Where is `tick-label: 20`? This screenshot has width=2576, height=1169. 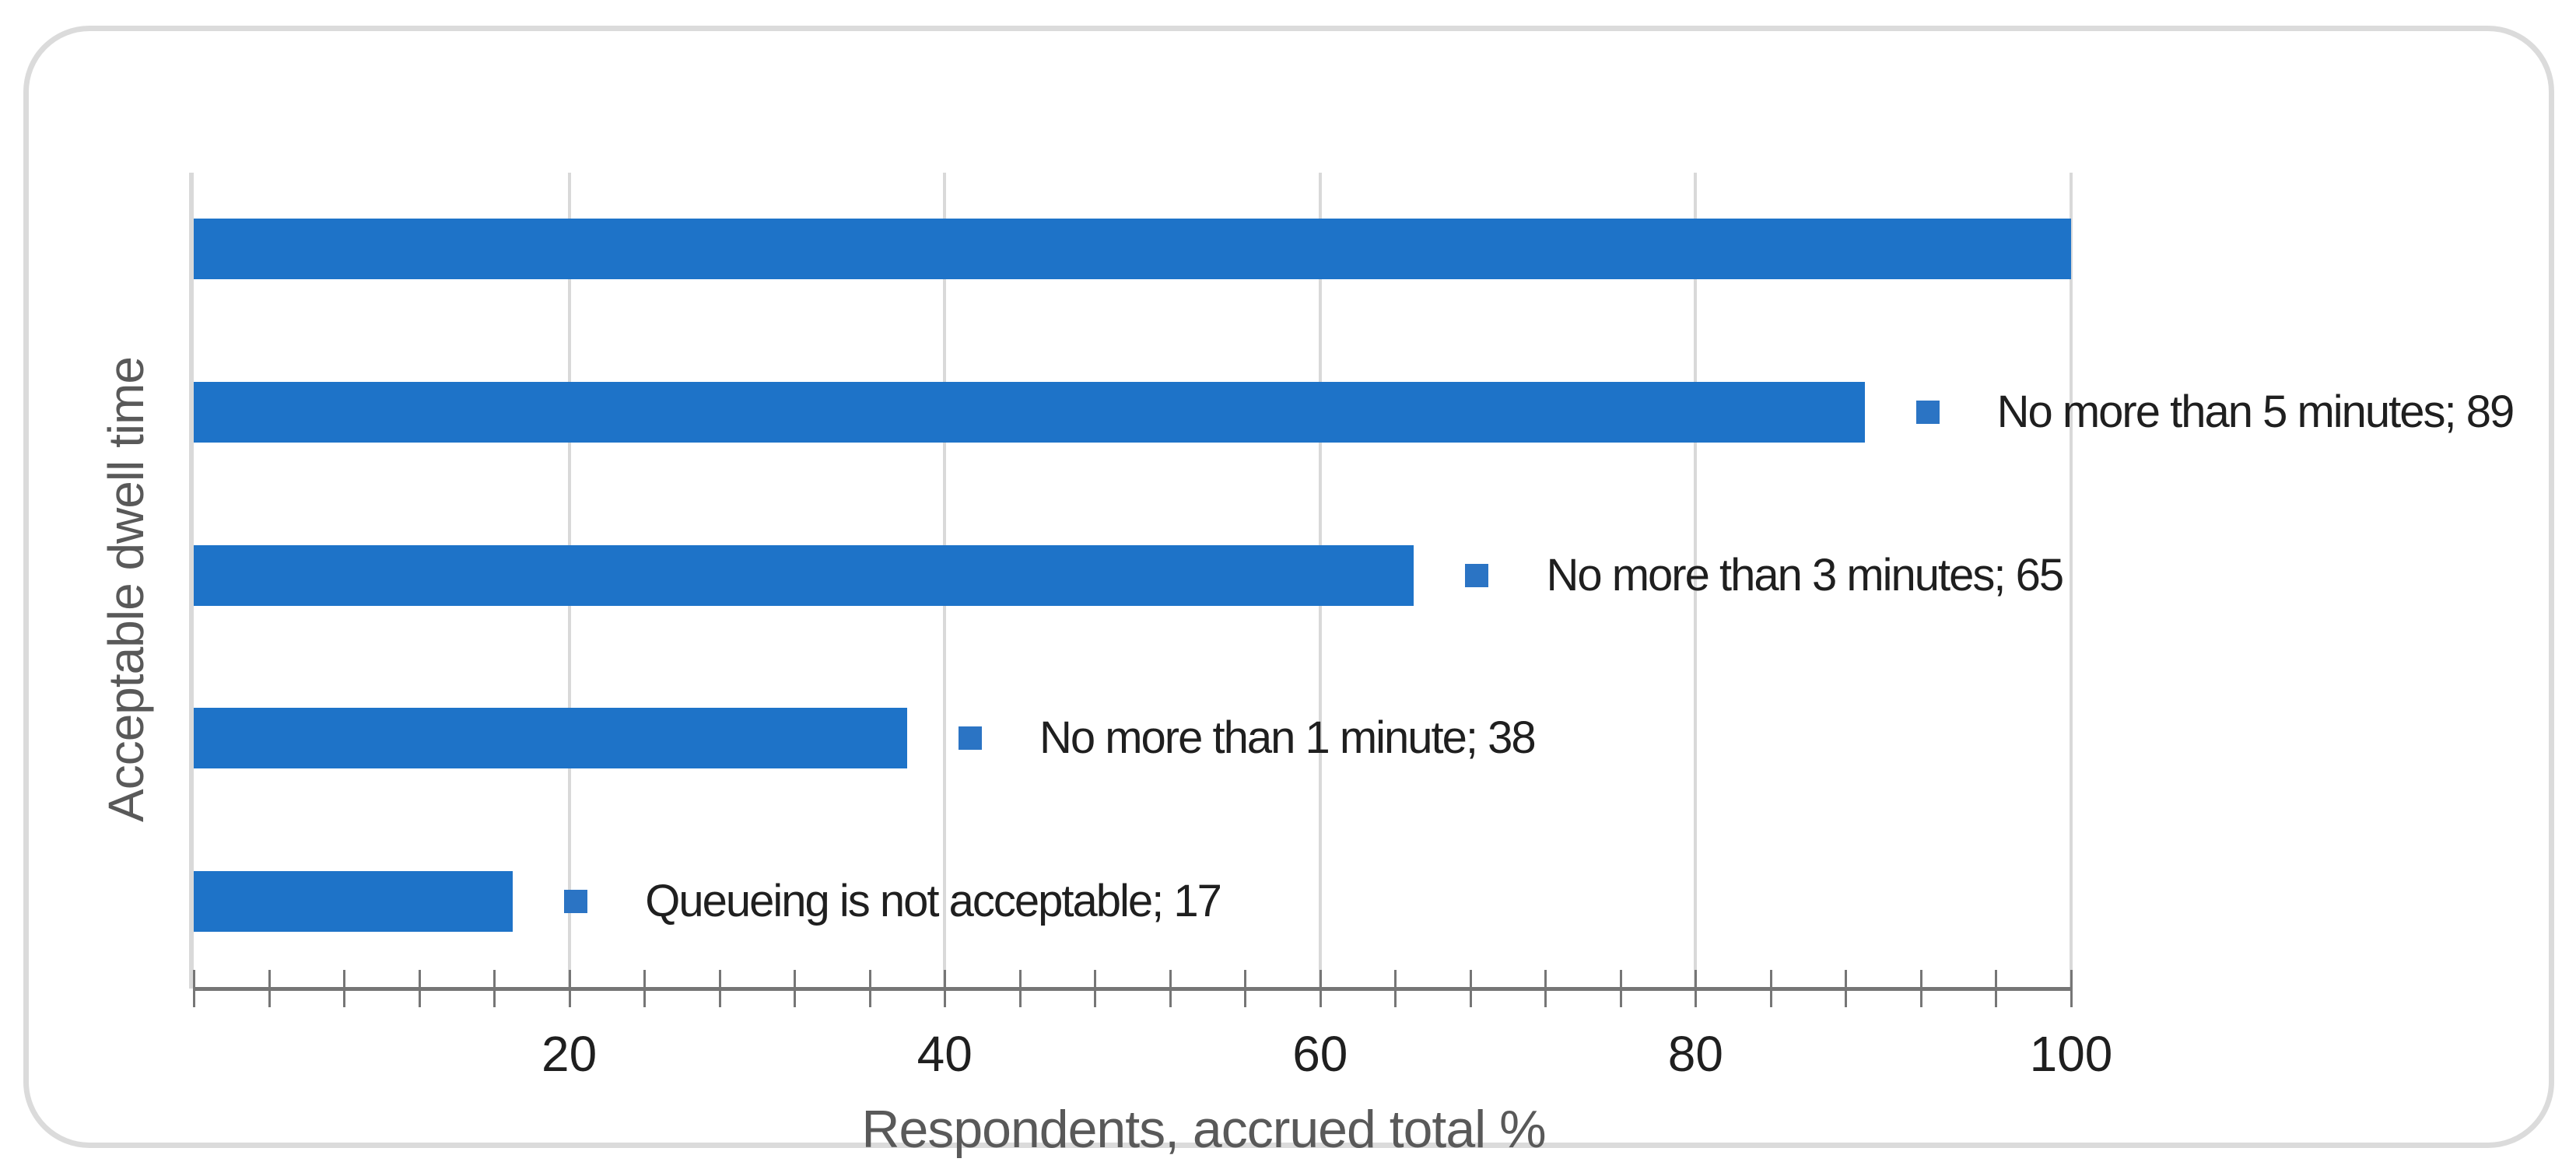 tick-label: 20 is located at coordinates (569, 1054).